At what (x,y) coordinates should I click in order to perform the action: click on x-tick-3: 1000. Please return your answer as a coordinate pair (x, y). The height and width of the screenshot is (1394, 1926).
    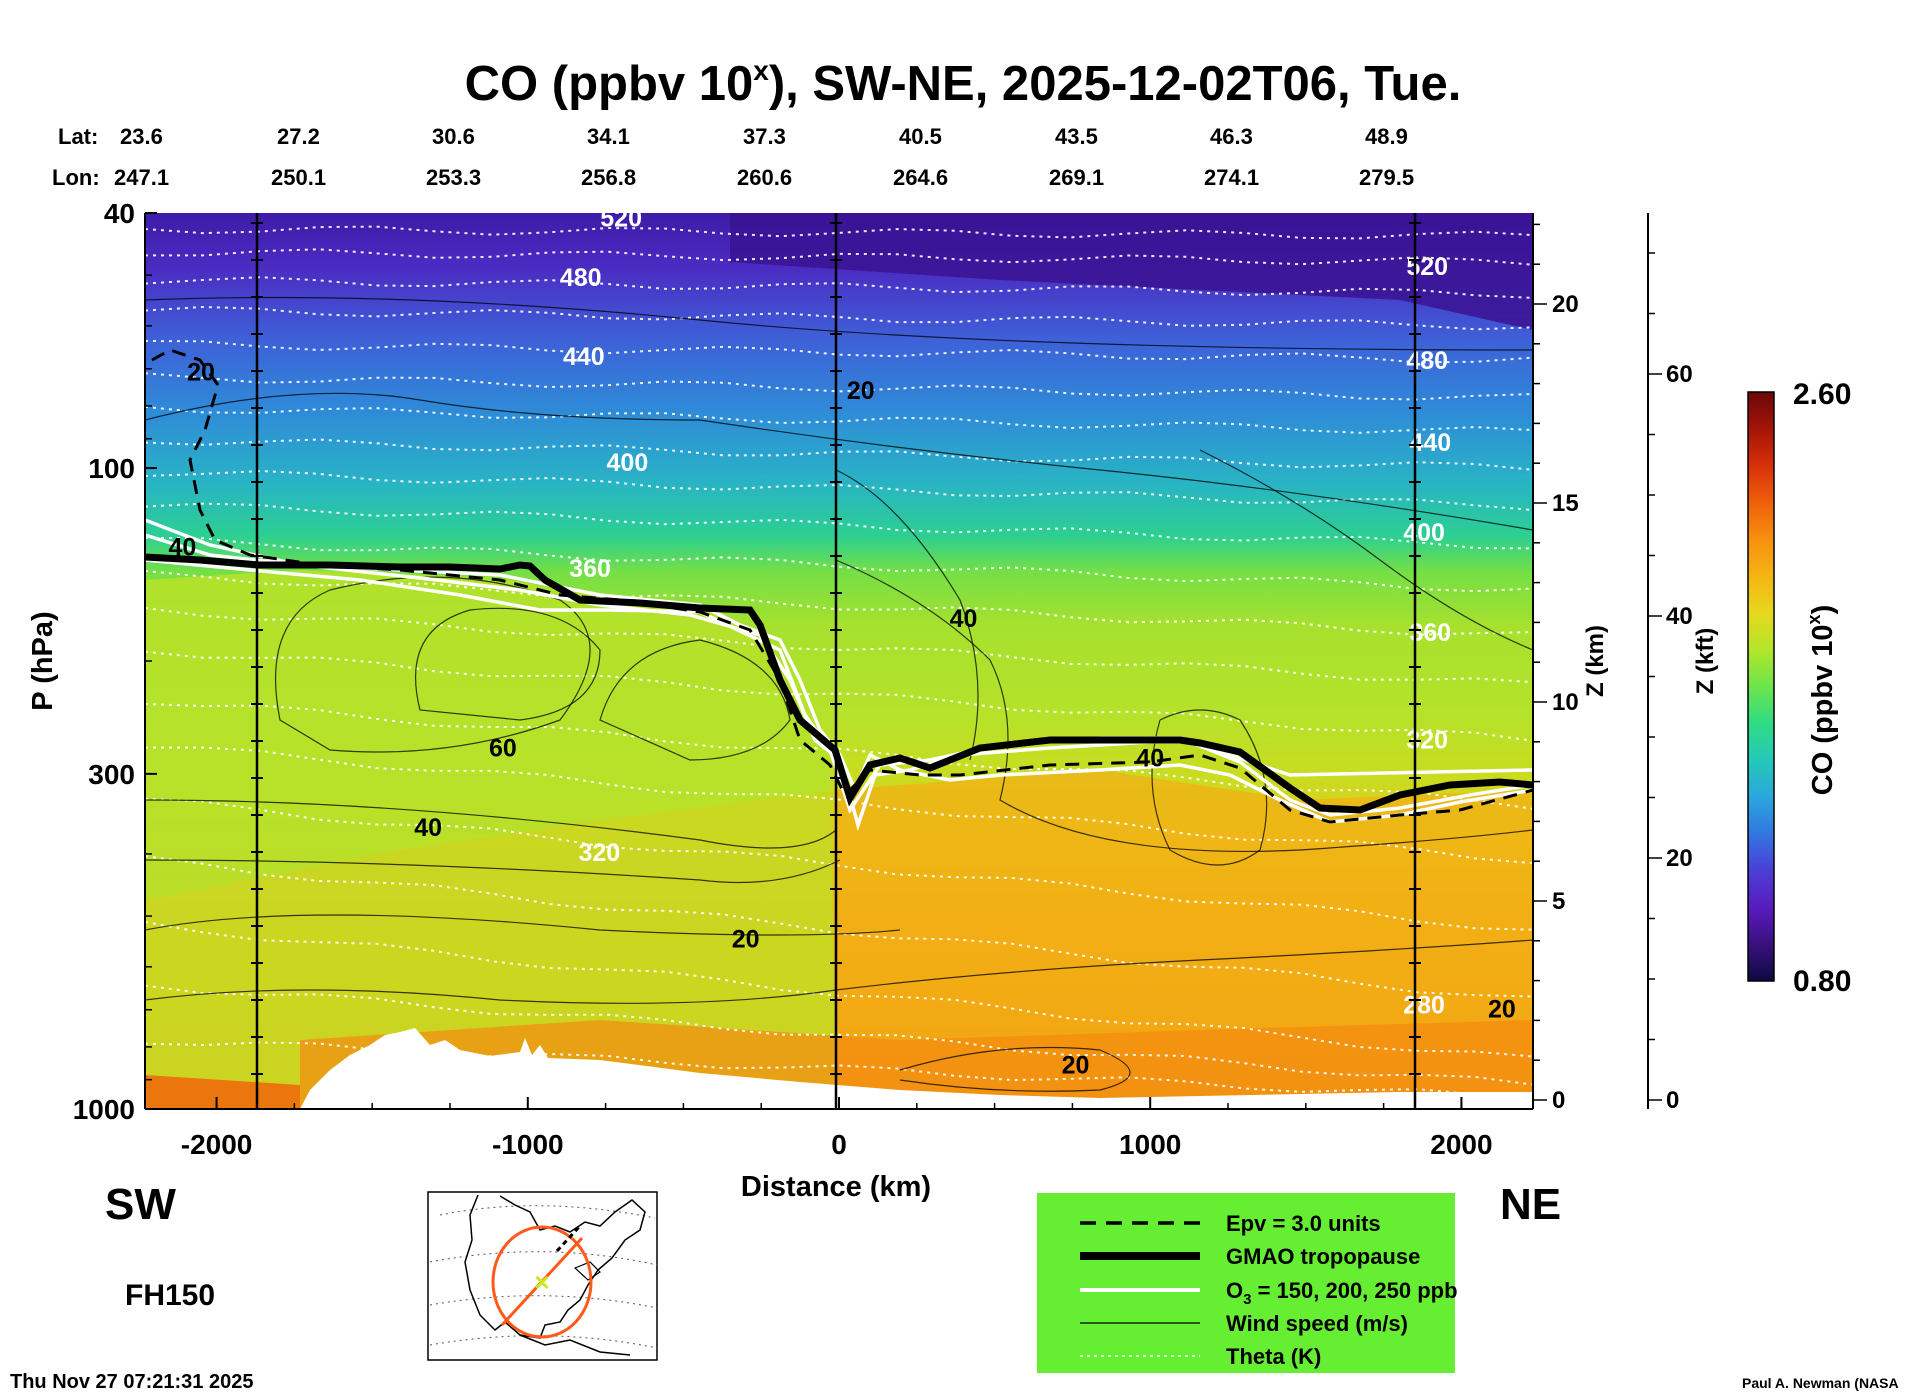
    Looking at the image, I should click on (1150, 1144).